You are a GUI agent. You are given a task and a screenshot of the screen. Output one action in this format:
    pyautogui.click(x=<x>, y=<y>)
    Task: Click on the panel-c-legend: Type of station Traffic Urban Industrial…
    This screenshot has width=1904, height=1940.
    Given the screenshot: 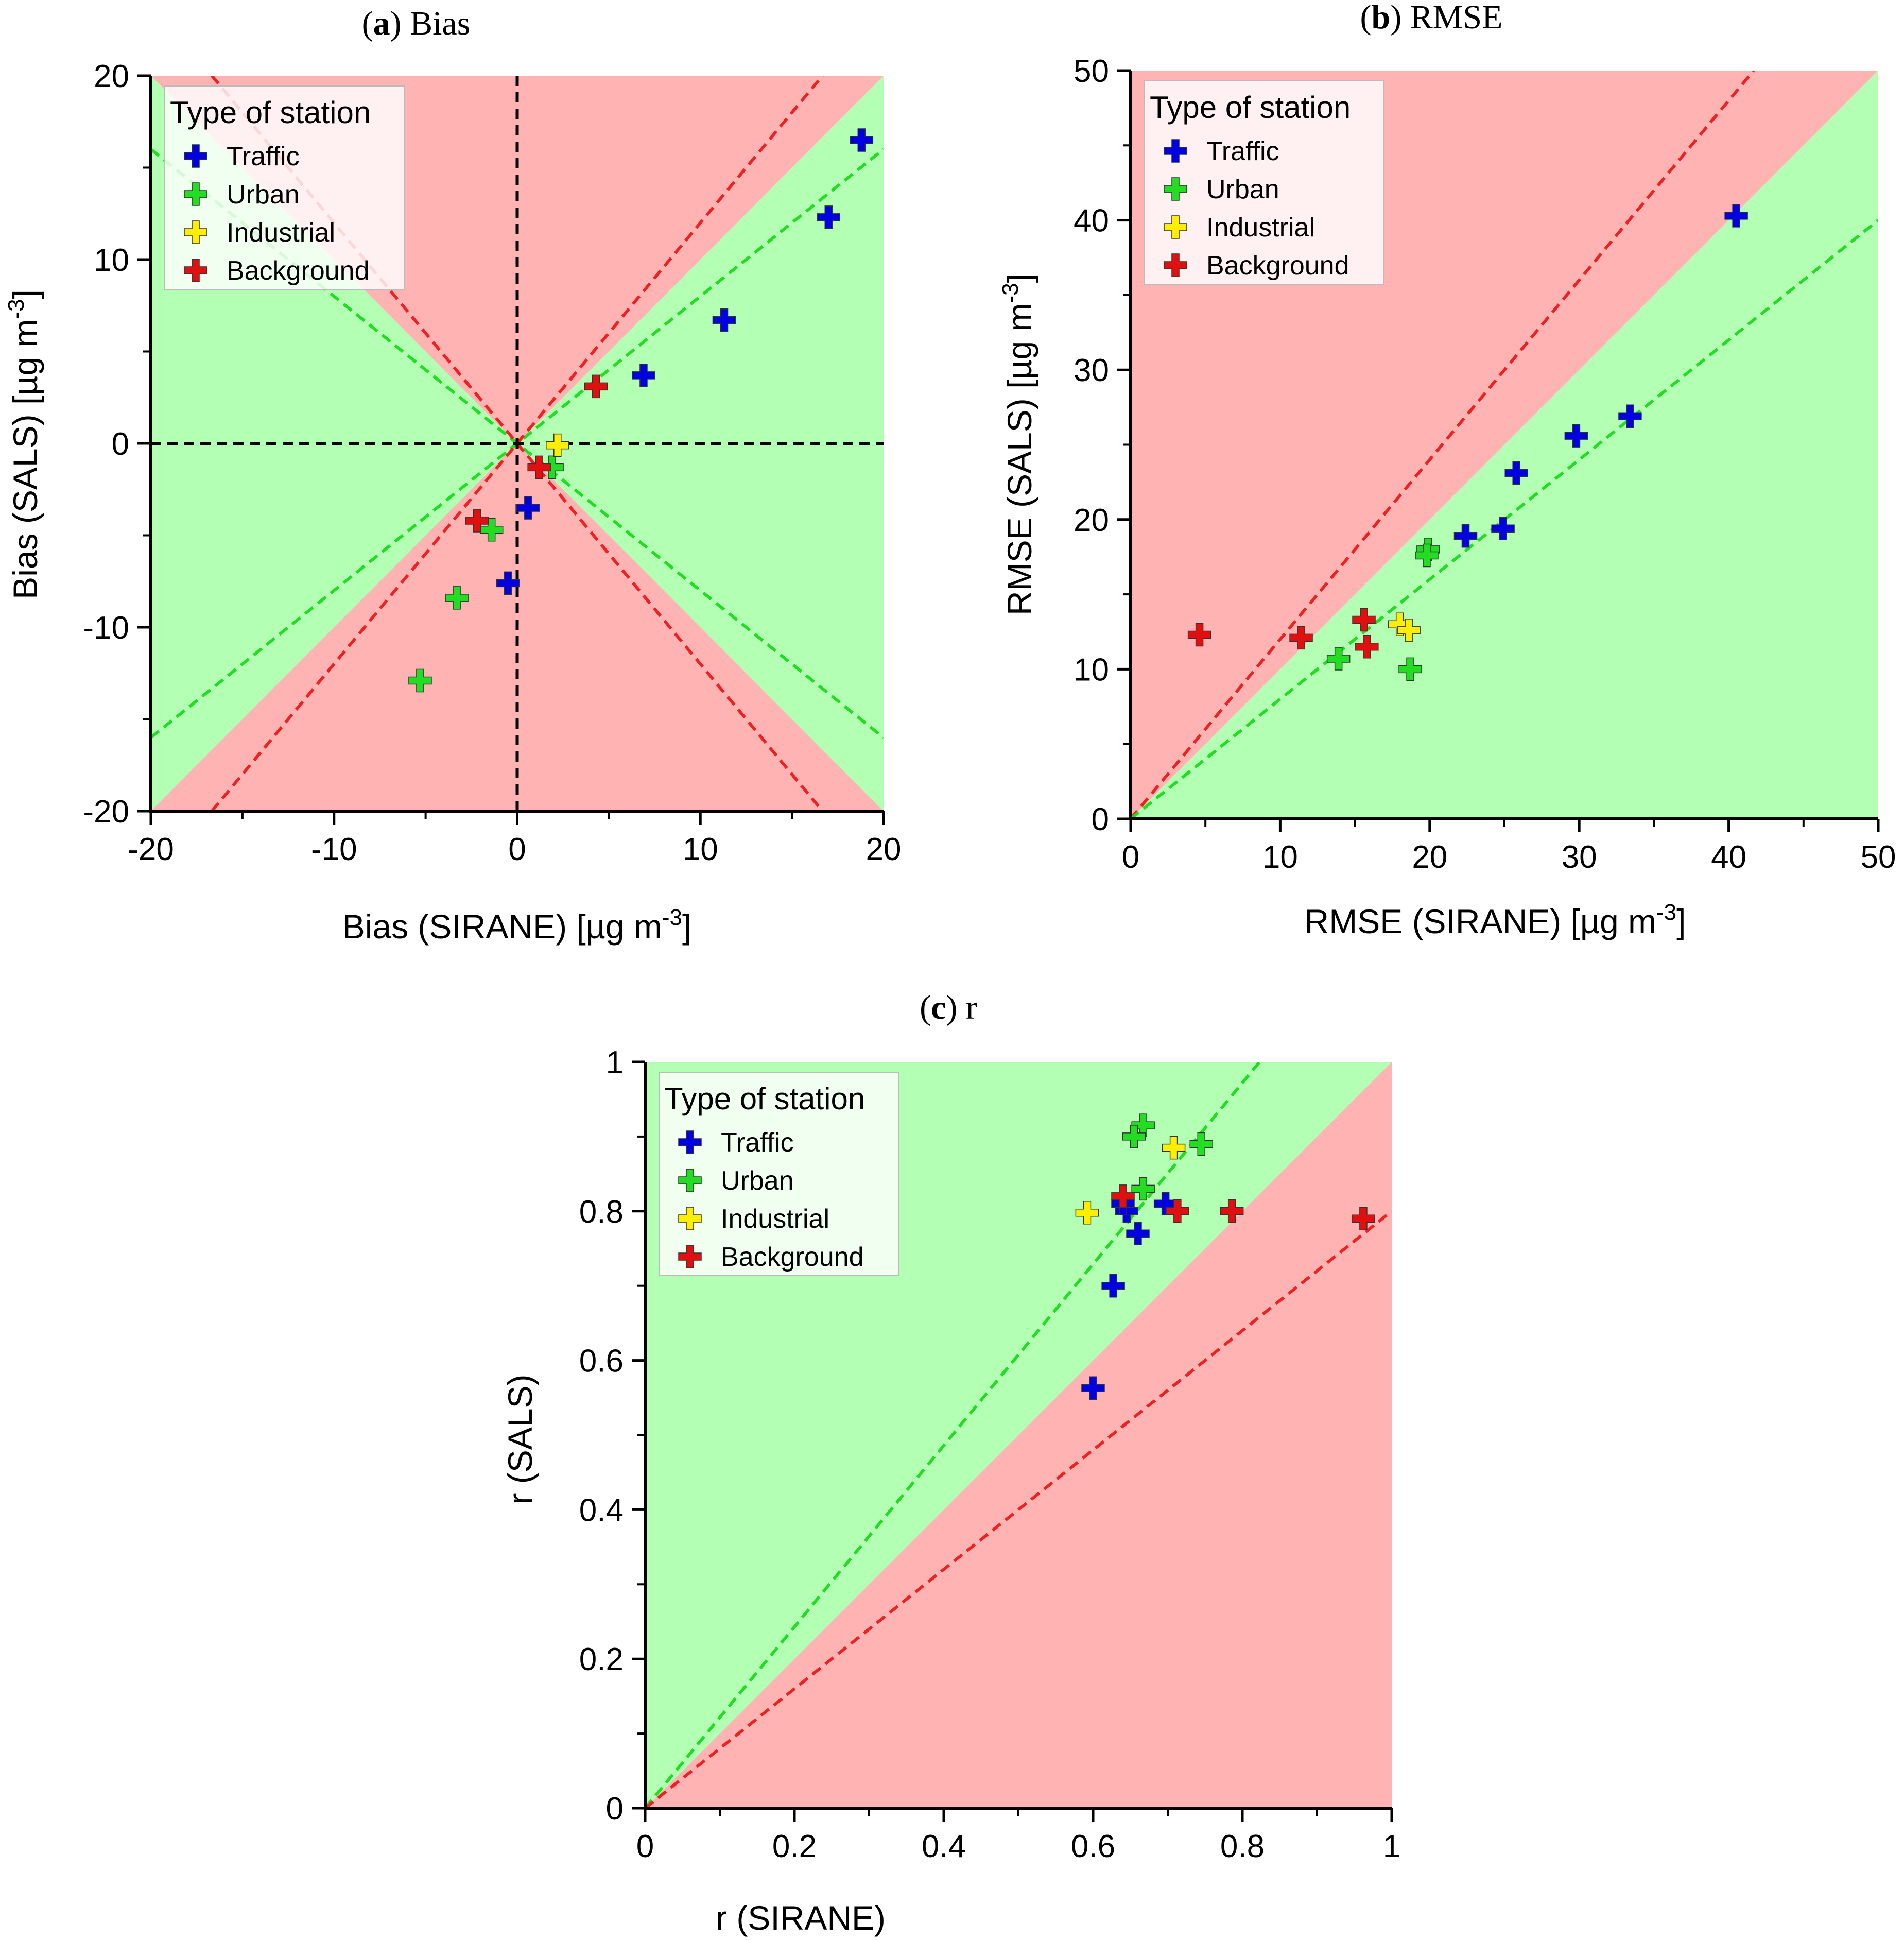 What is the action you would take?
    pyautogui.click(x=779, y=1174)
    